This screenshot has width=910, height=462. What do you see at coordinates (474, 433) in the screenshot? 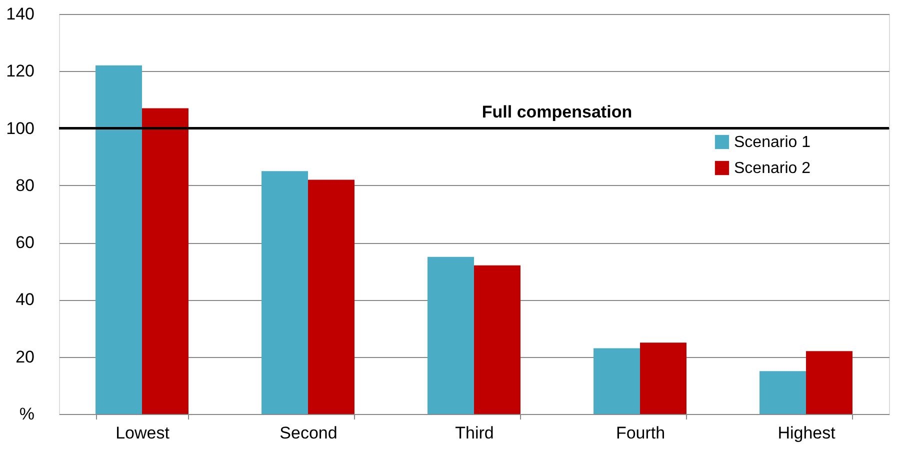
I see `x-tick-label: Third` at bounding box center [474, 433].